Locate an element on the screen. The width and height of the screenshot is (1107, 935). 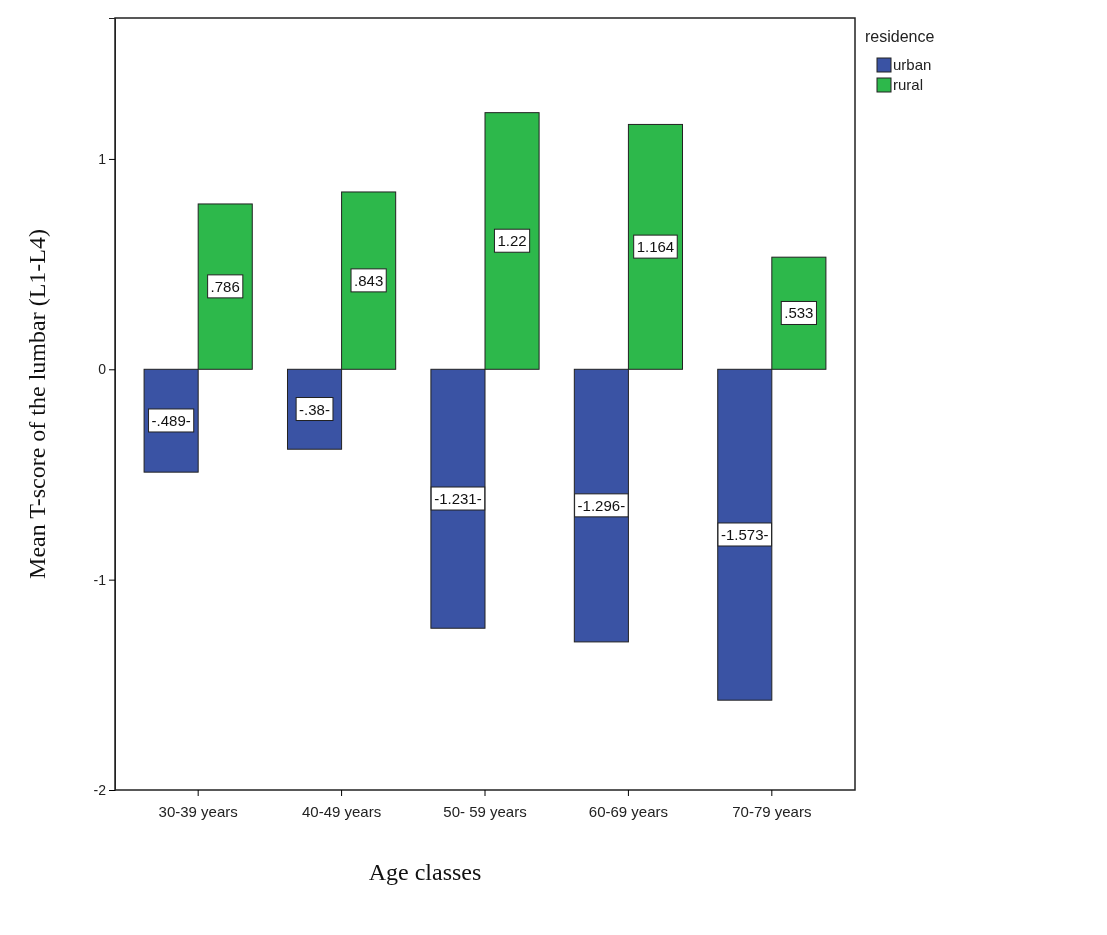
legend-label: rural is located at coordinates (908, 84).